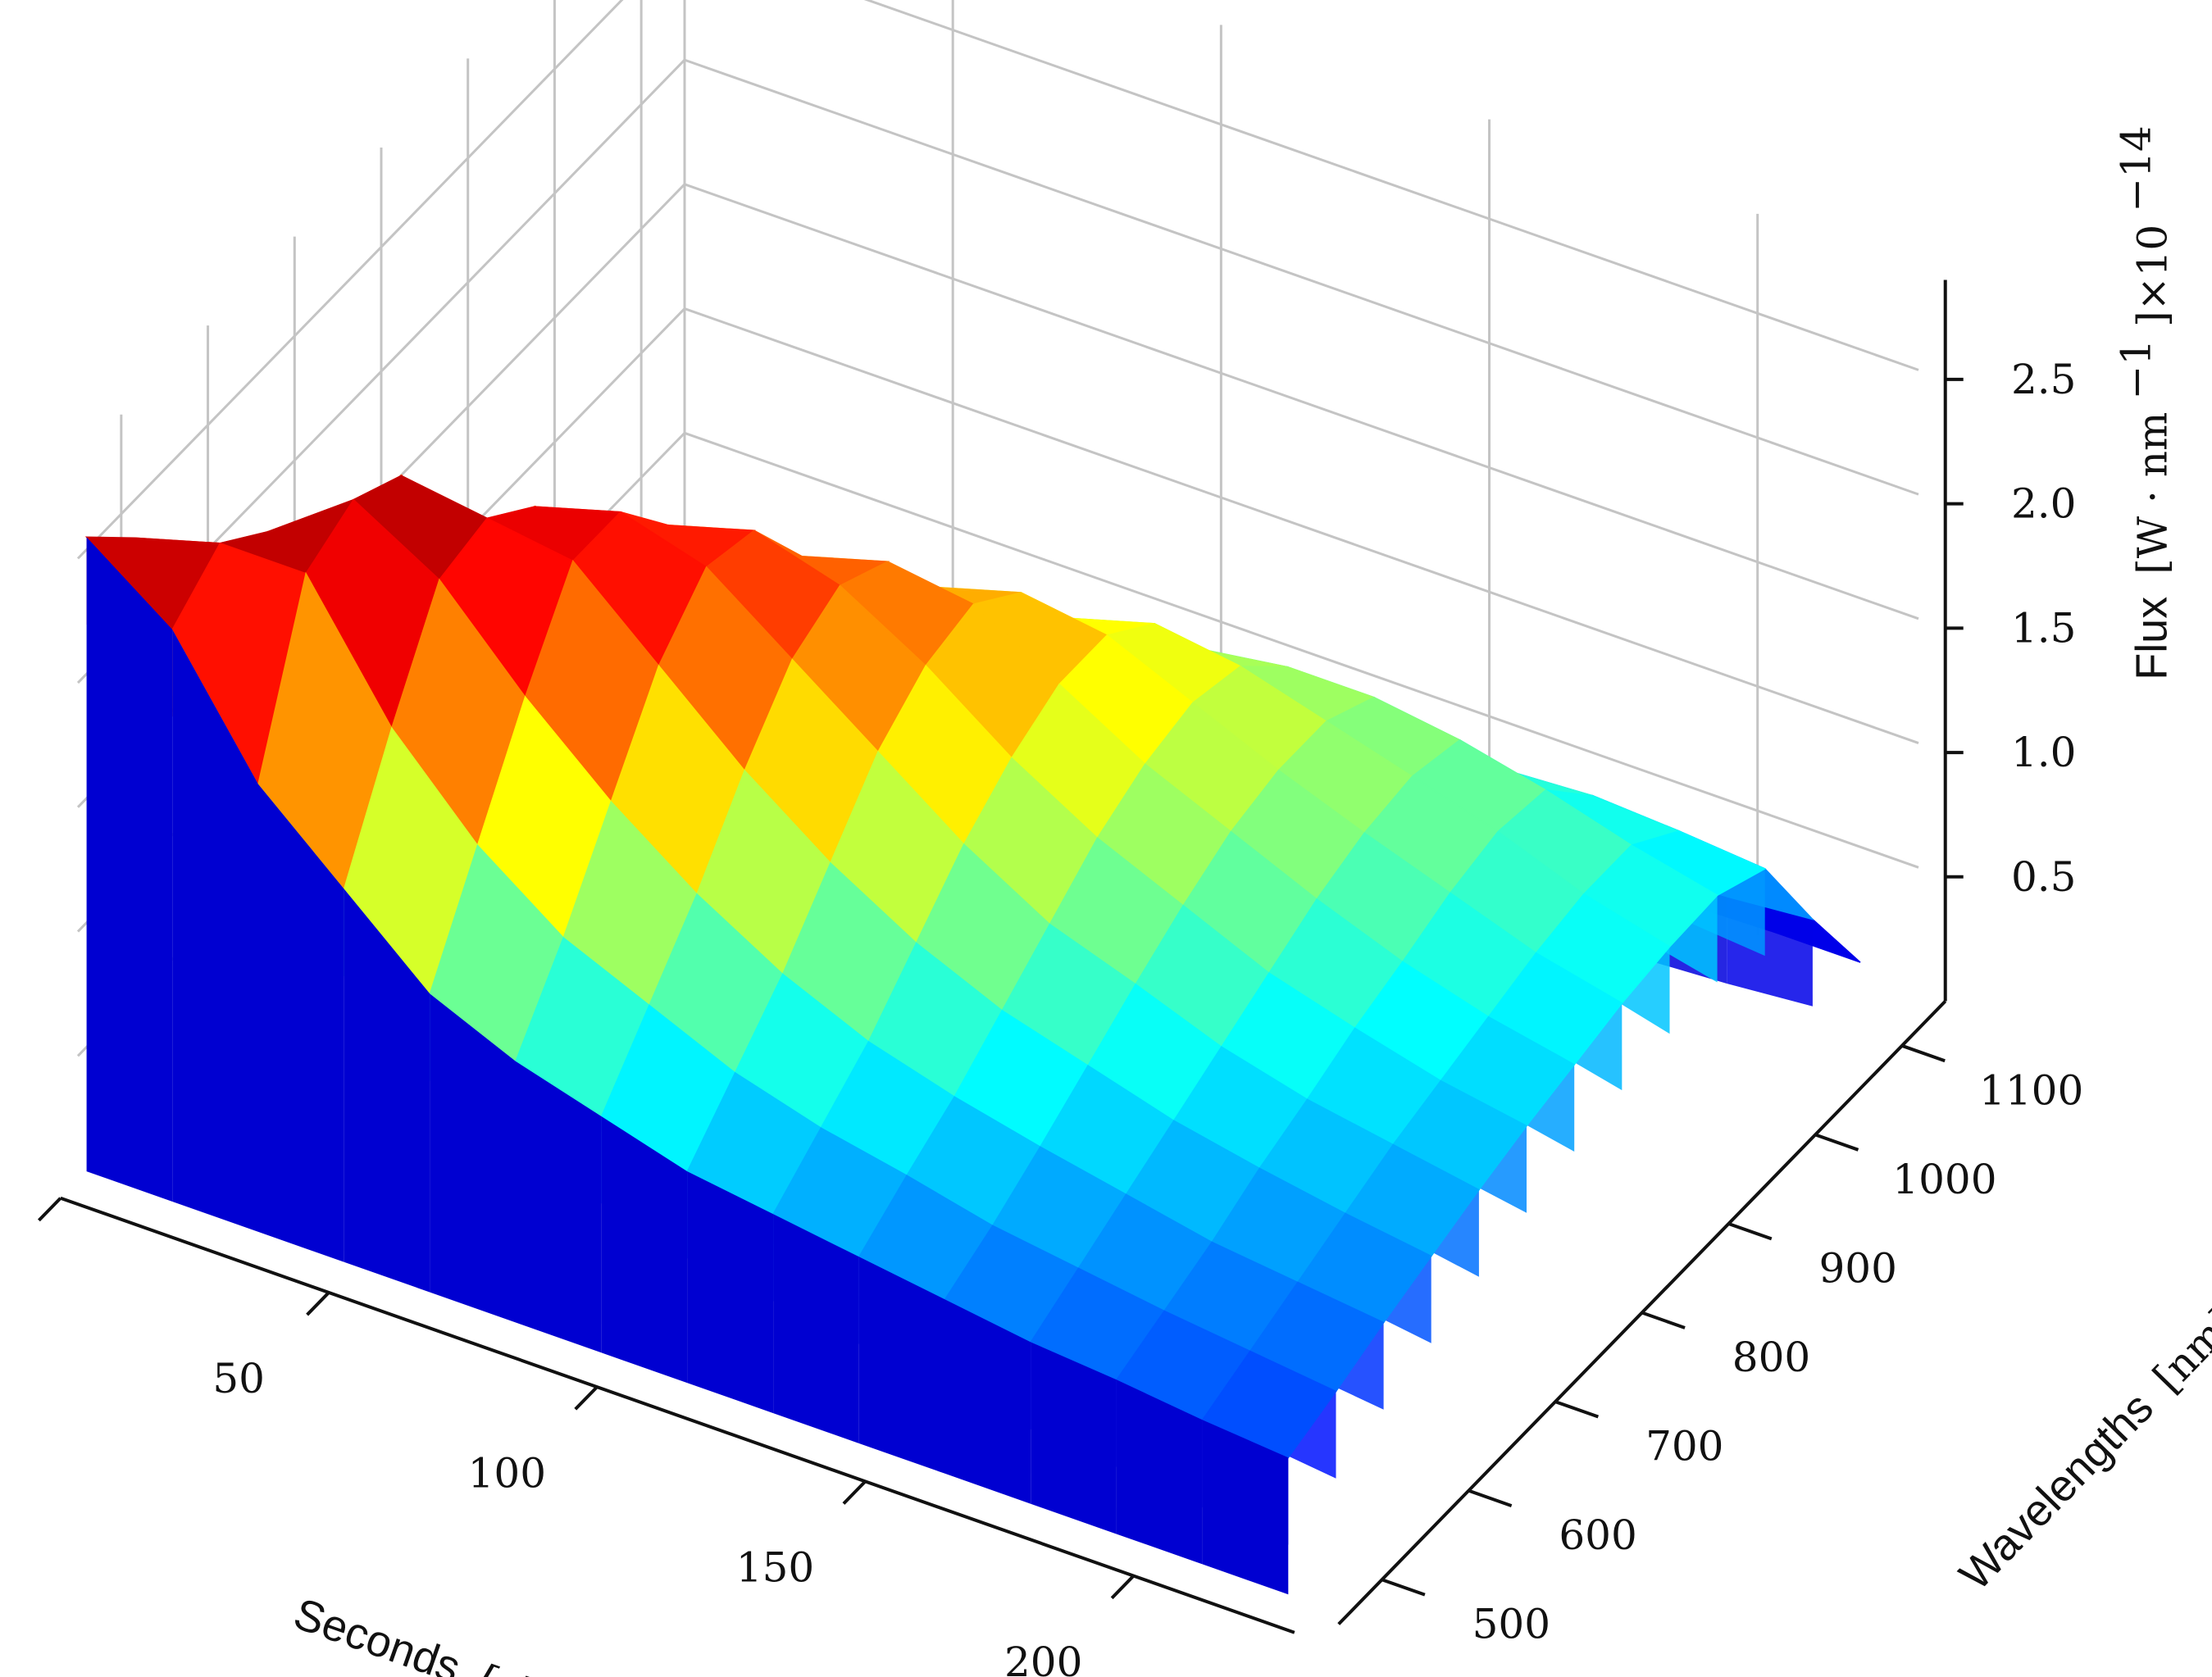  I want to click on y-axis-unit: [nm], so click(2178, 1350).